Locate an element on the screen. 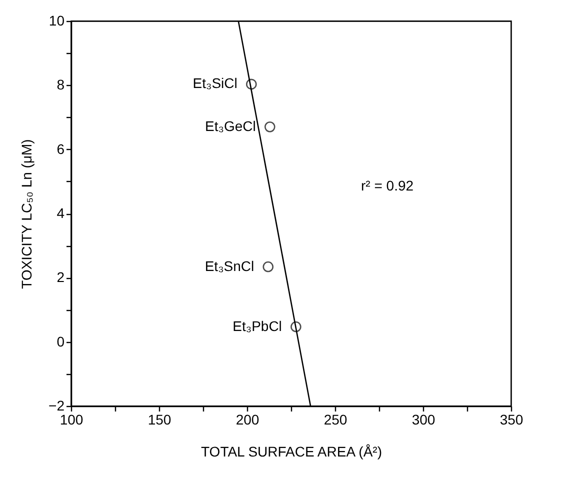  annotation: Et₃SiCl is located at coordinates (215, 83).